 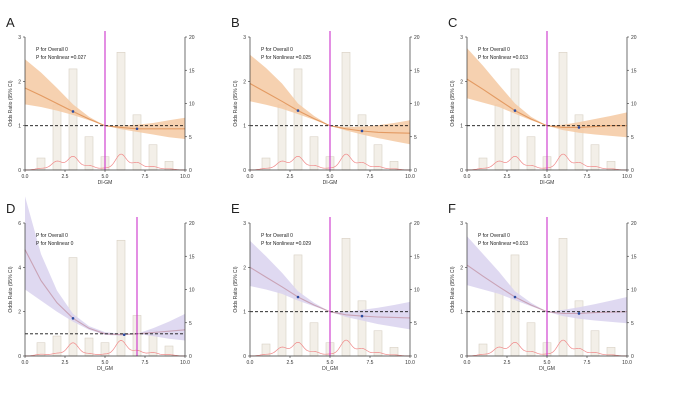 I want to click on odds-ratio-curve, so click(x=105, y=292).